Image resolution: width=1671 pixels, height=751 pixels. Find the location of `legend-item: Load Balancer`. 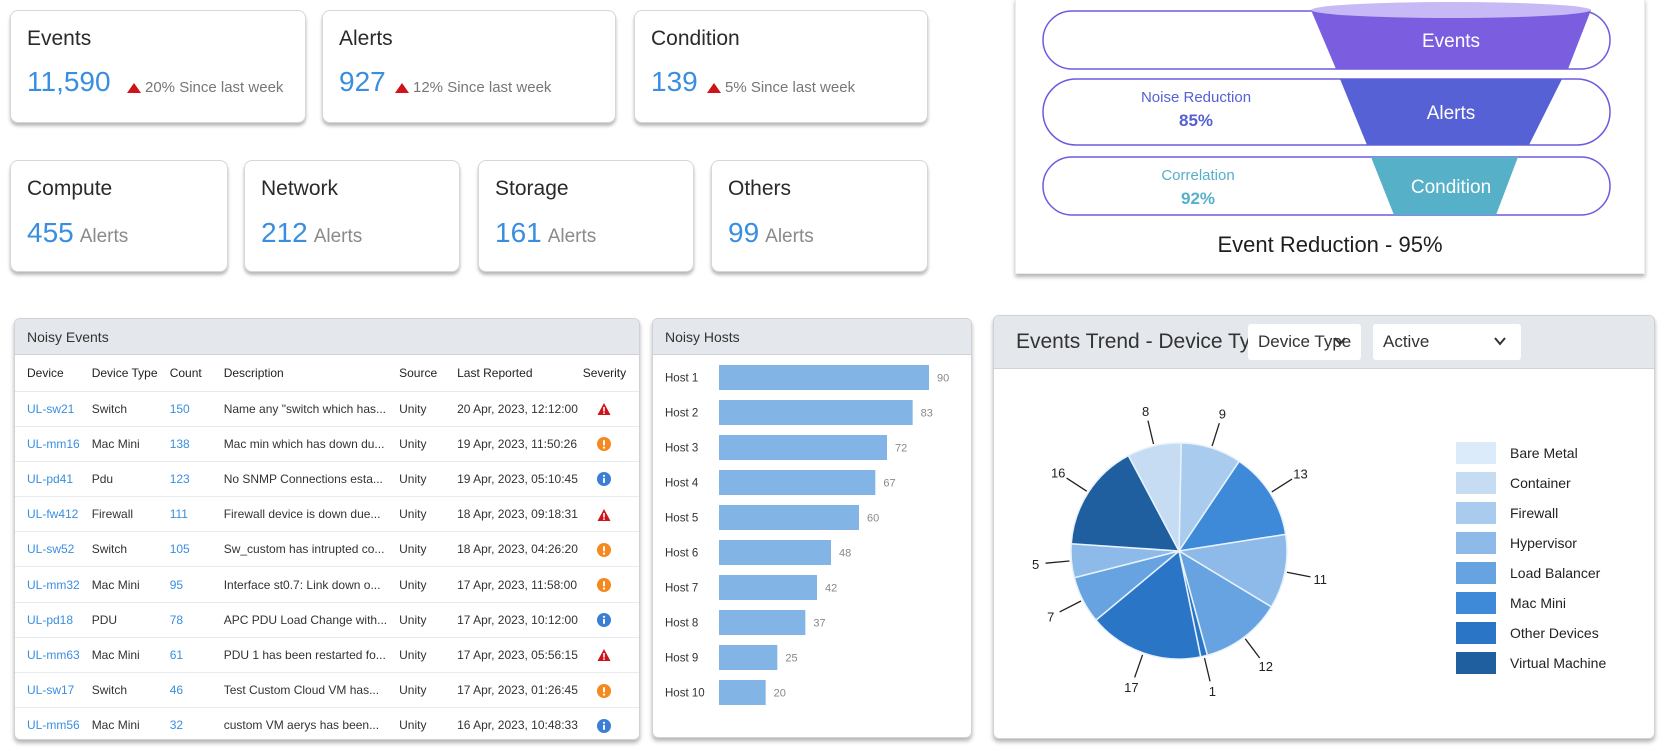

legend-item: Load Balancer is located at coordinates (1528, 573).